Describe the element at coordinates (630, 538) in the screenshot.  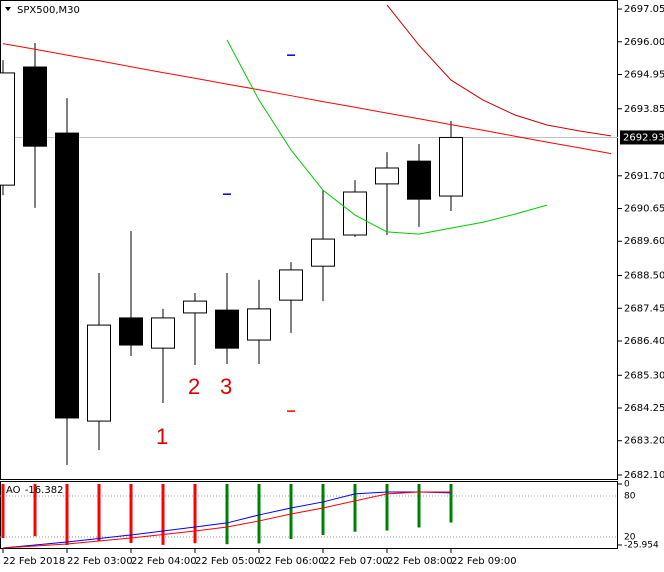
I see `y2-tick-label: 20` at that location.